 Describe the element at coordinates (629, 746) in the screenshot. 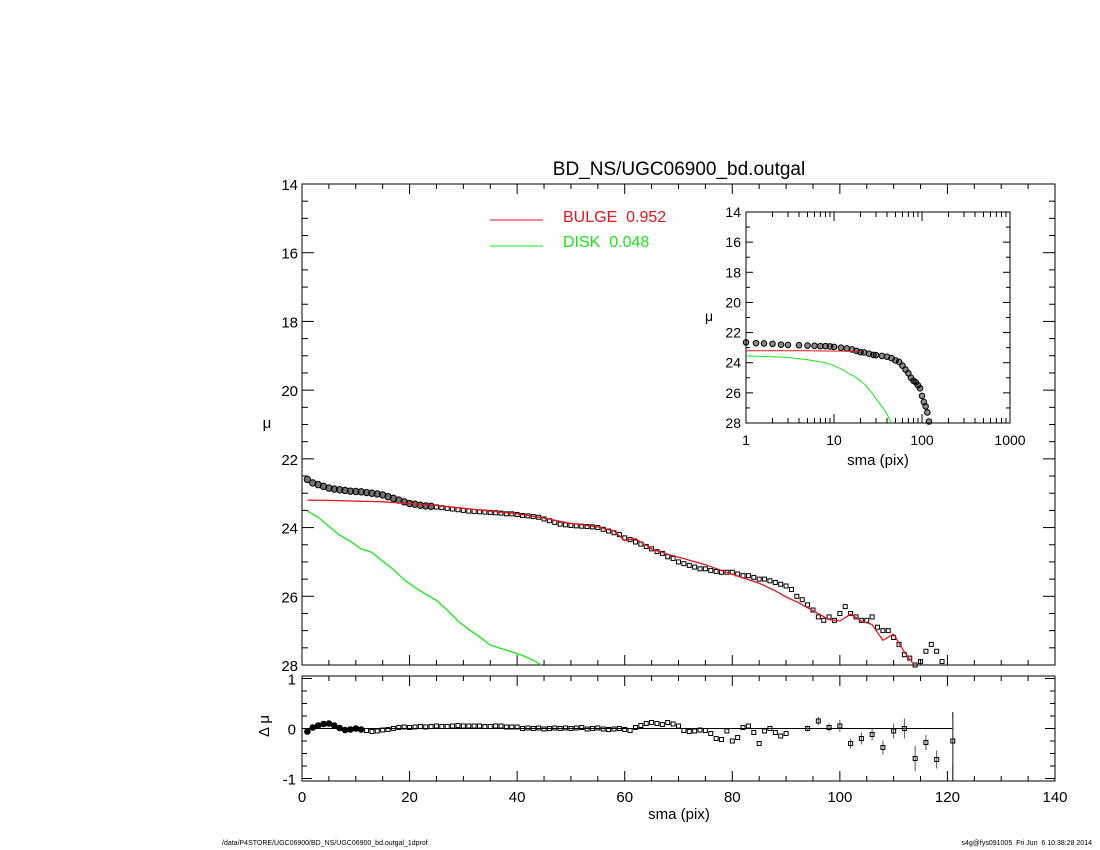

I see `residual-series` at that location.